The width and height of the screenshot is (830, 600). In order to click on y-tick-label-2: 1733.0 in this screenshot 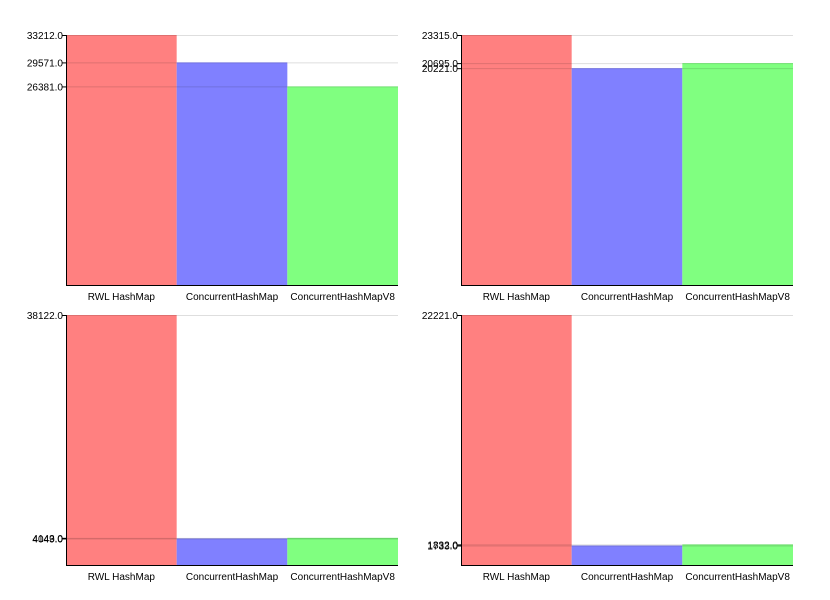, I will do `click(442, 547)`.